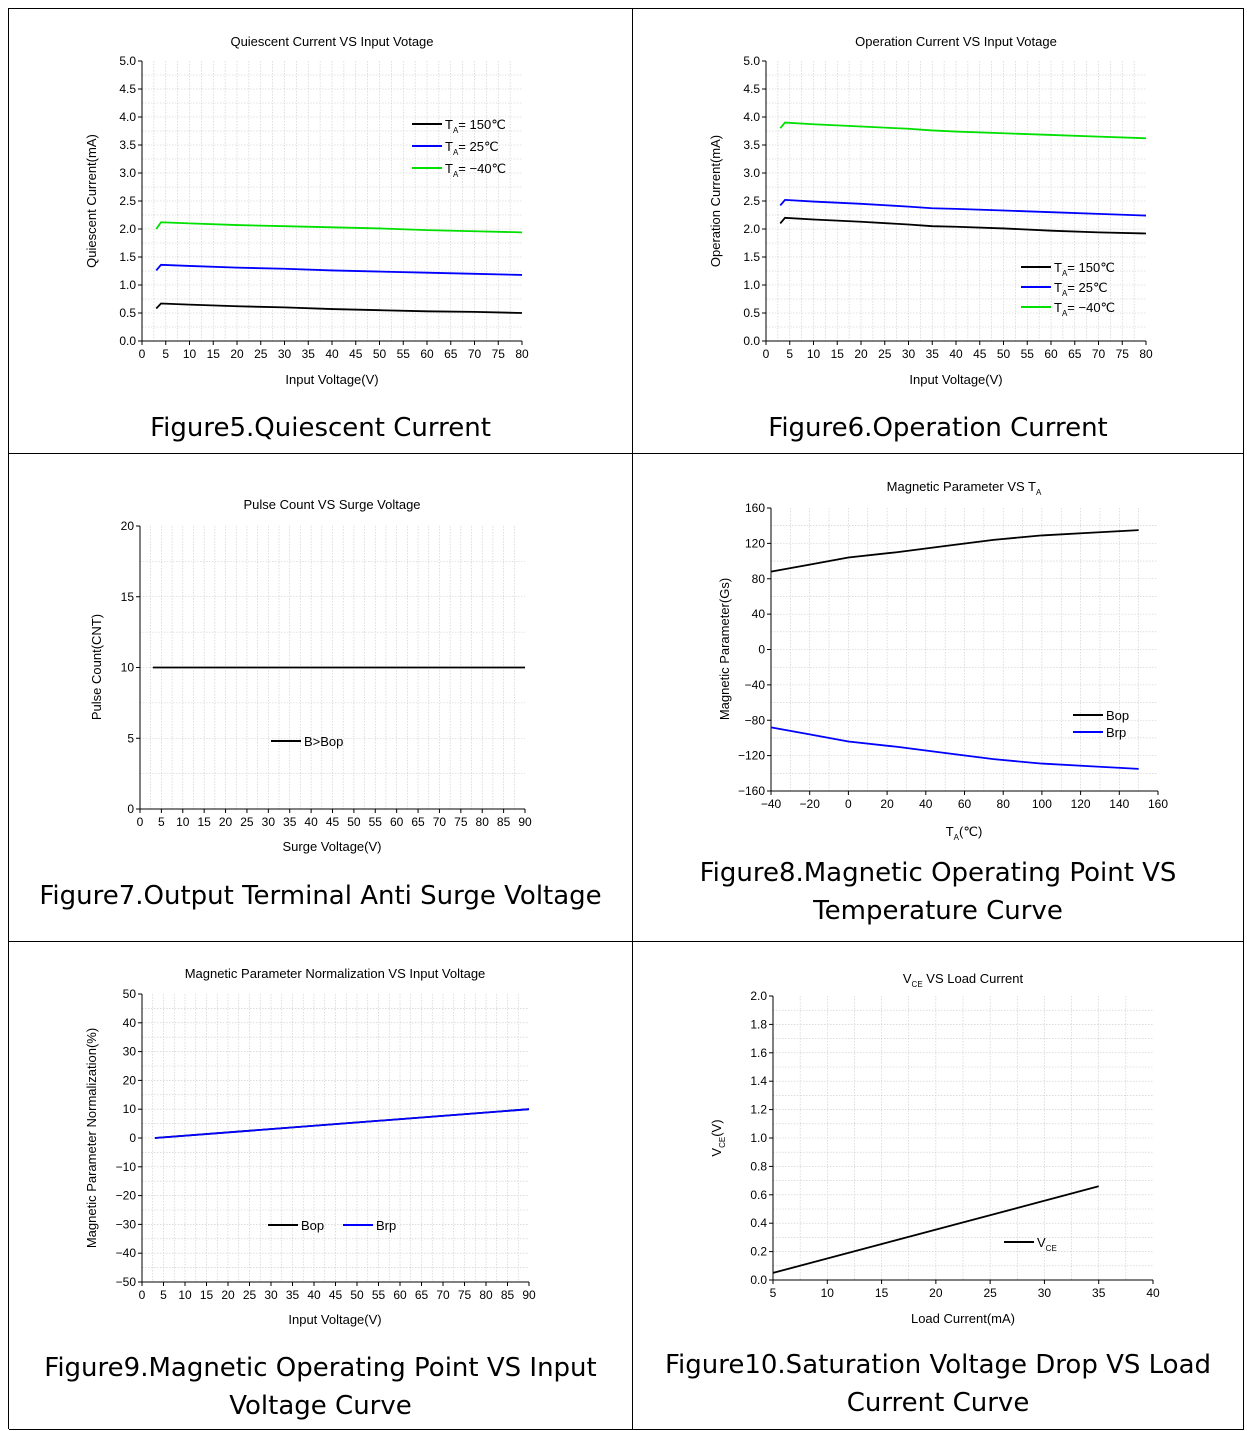 The width and height of the screenshot is (1247, 1431). Describe the element at coordinates (127, 89) in the screenshot. I see `y-tick-label: 4.5` at that location.